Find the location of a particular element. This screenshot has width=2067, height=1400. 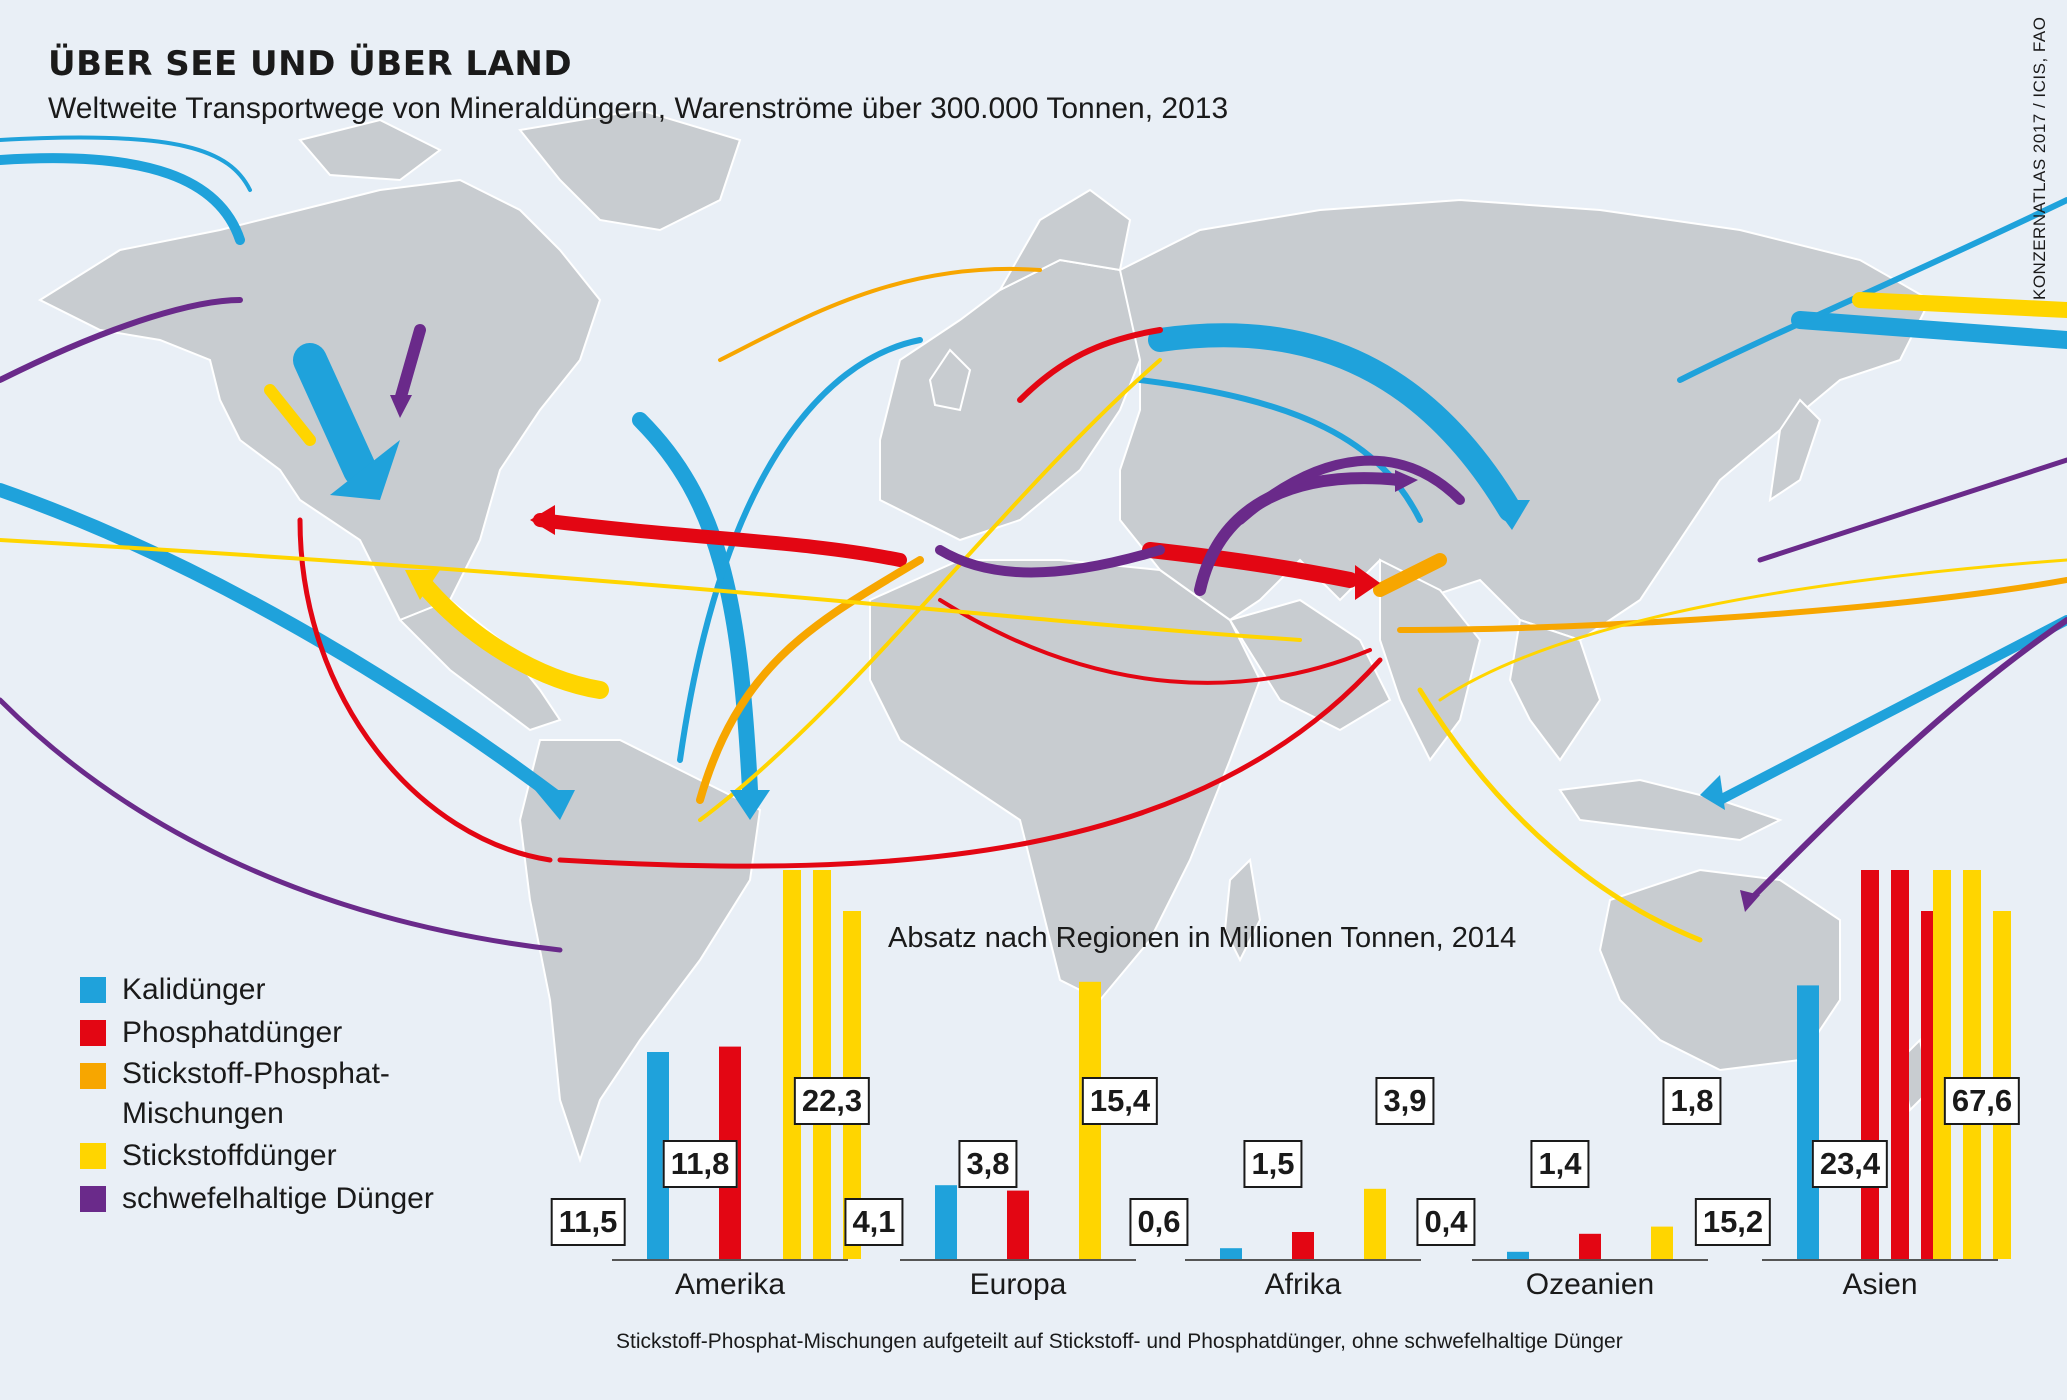

legend-item-schwefel: schwefelhaltige Dünger is located at coordinates (257, 1198).